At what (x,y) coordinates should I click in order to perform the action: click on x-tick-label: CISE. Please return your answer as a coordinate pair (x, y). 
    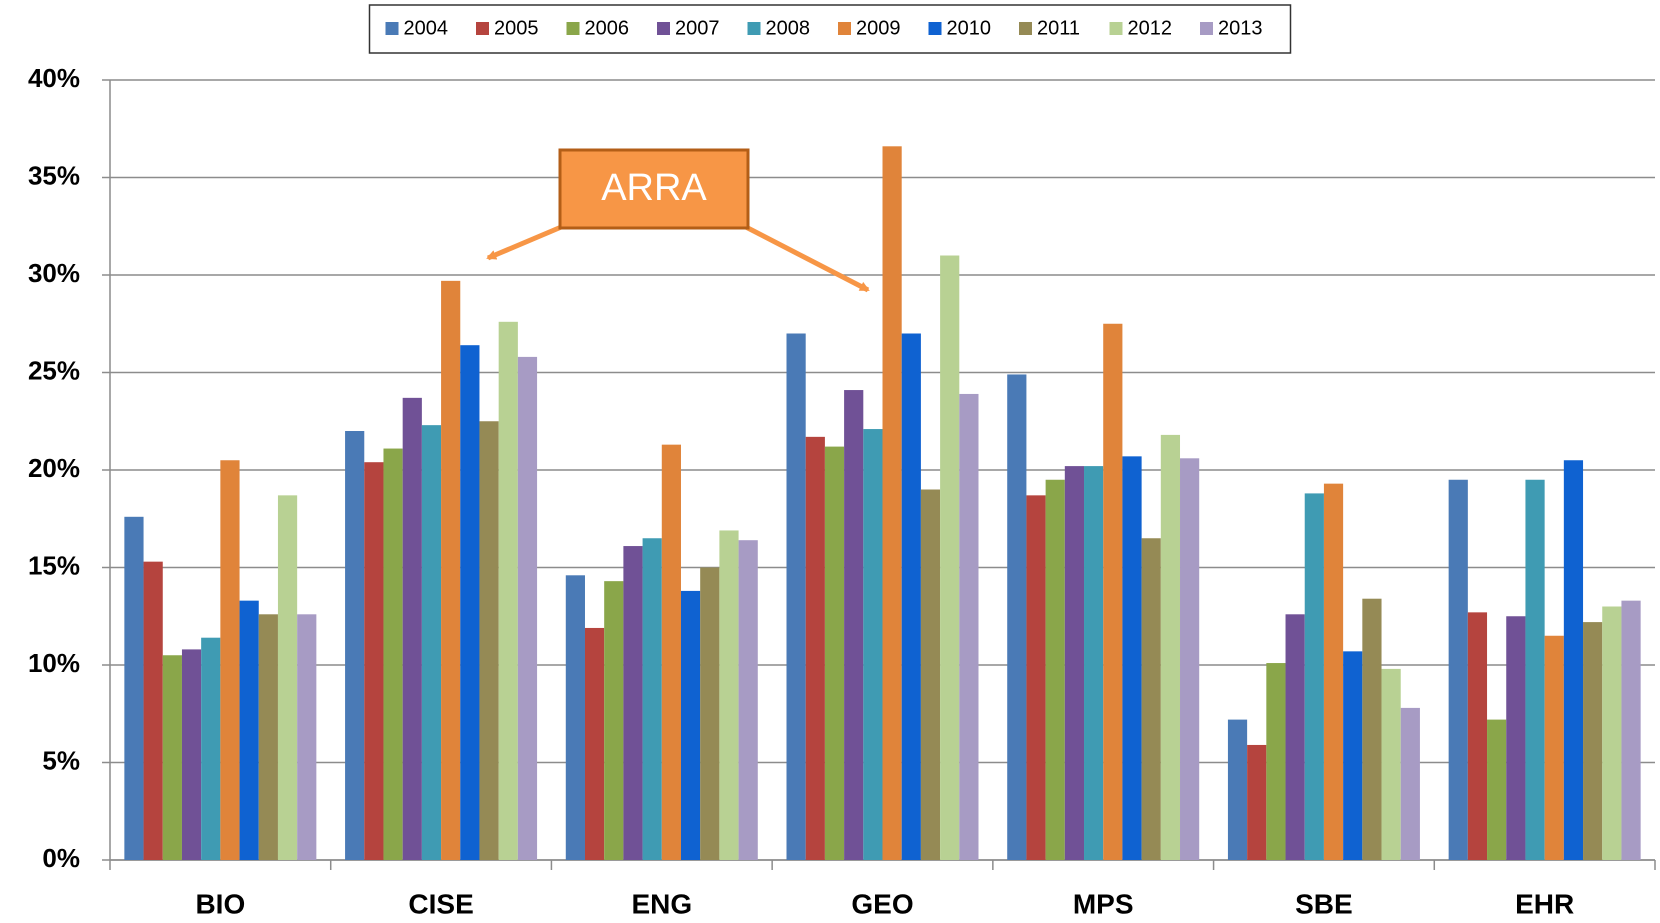
    Looking at the image, I should click on (440, 903).